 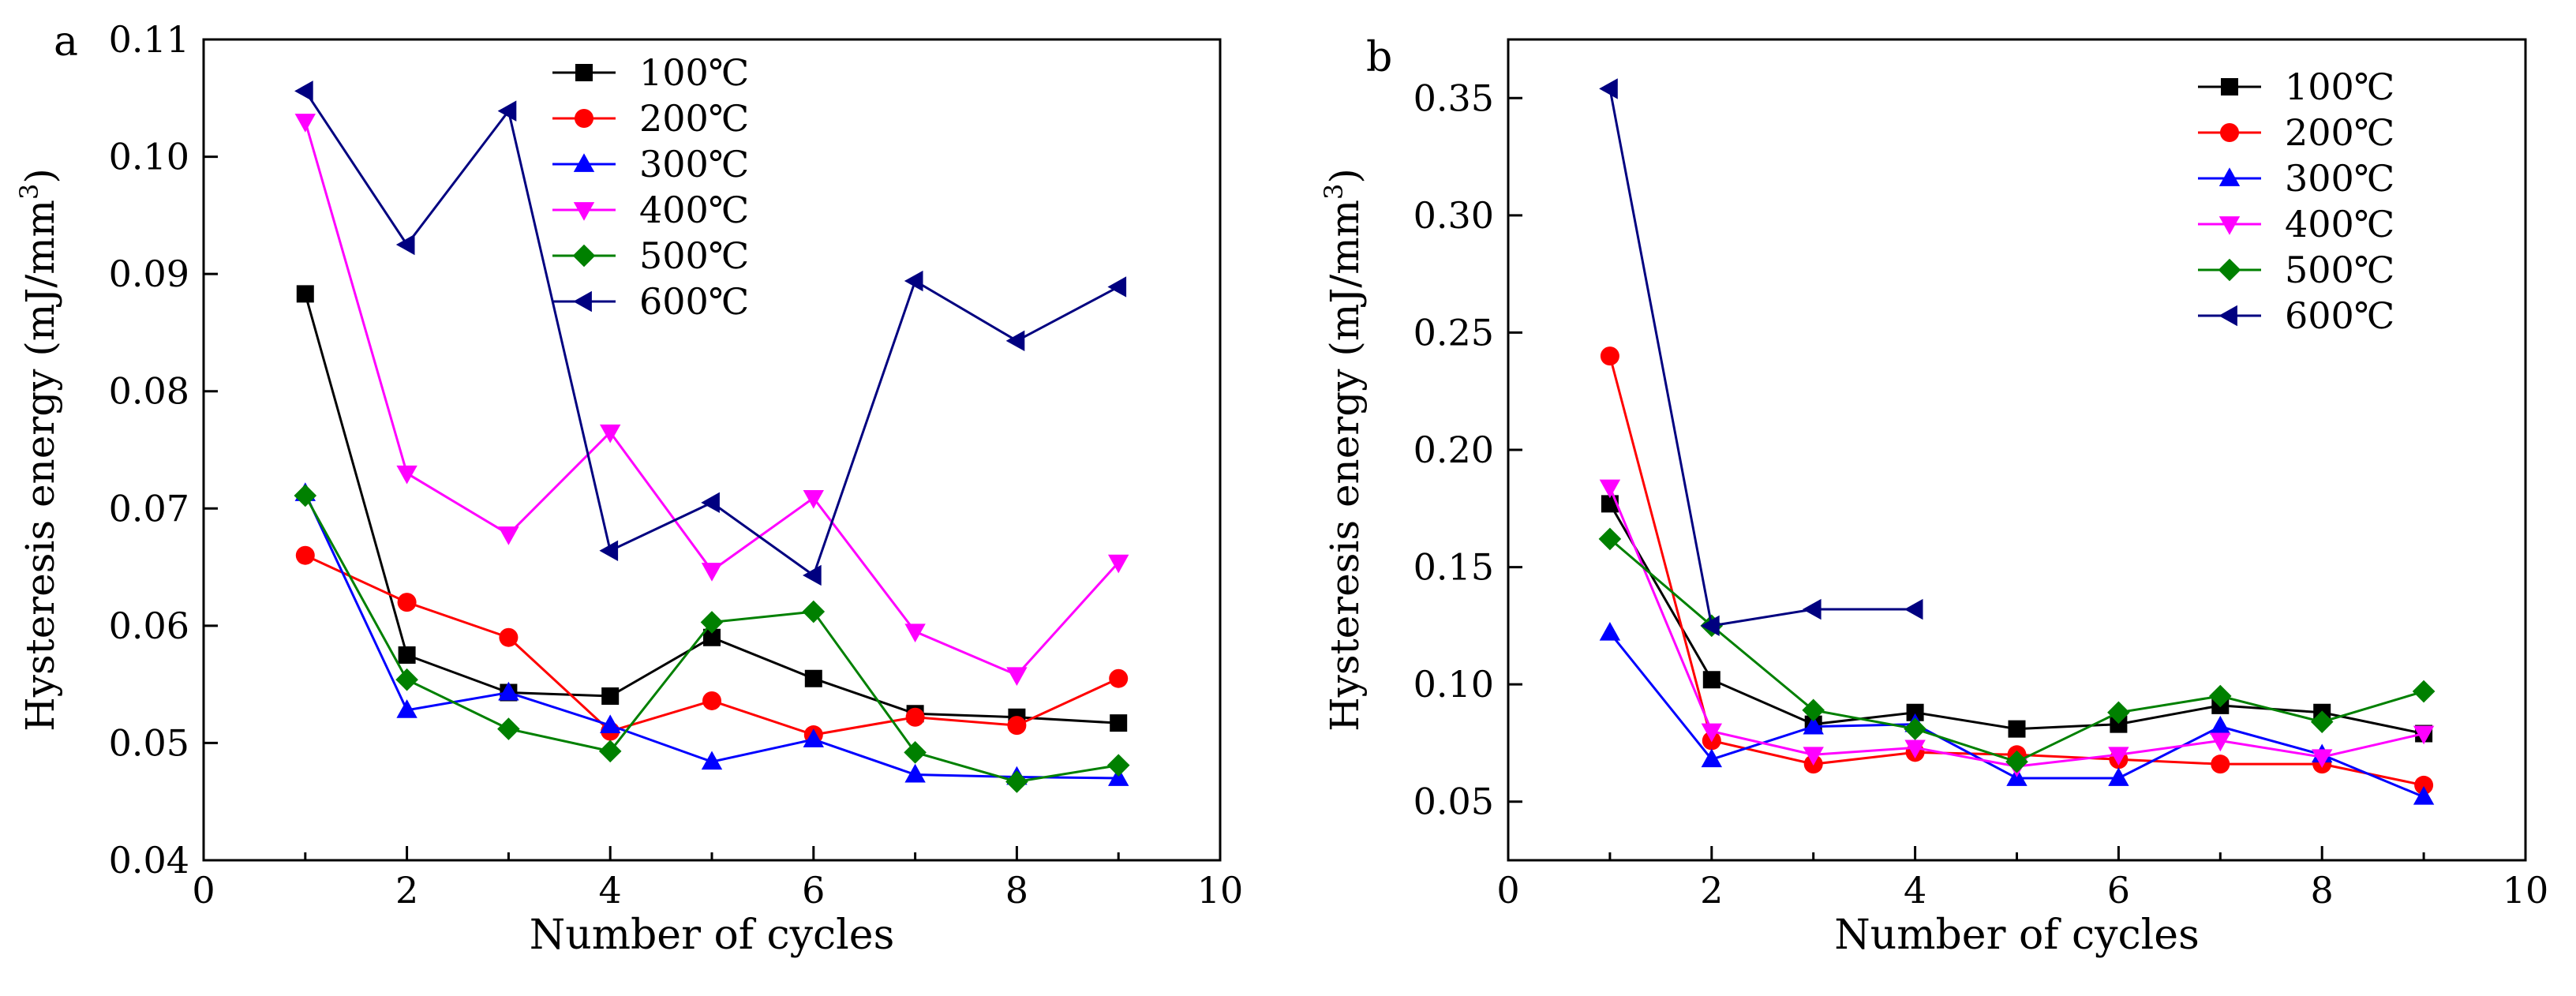 What do you see at coordinates (66, 42) in the screenshot?
I see `panel-label: a` at bounding box center [66, 42].